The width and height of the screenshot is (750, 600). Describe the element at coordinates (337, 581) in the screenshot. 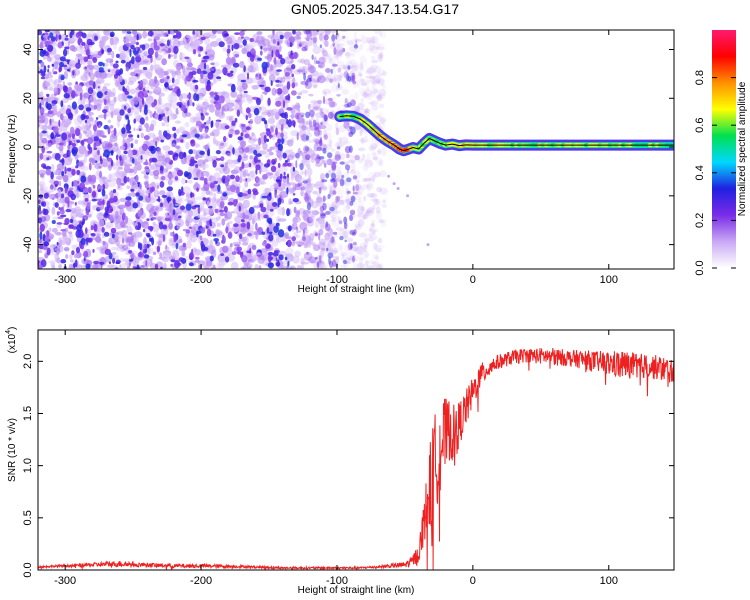

I see `snr-x-tick-label: -100` at that location.